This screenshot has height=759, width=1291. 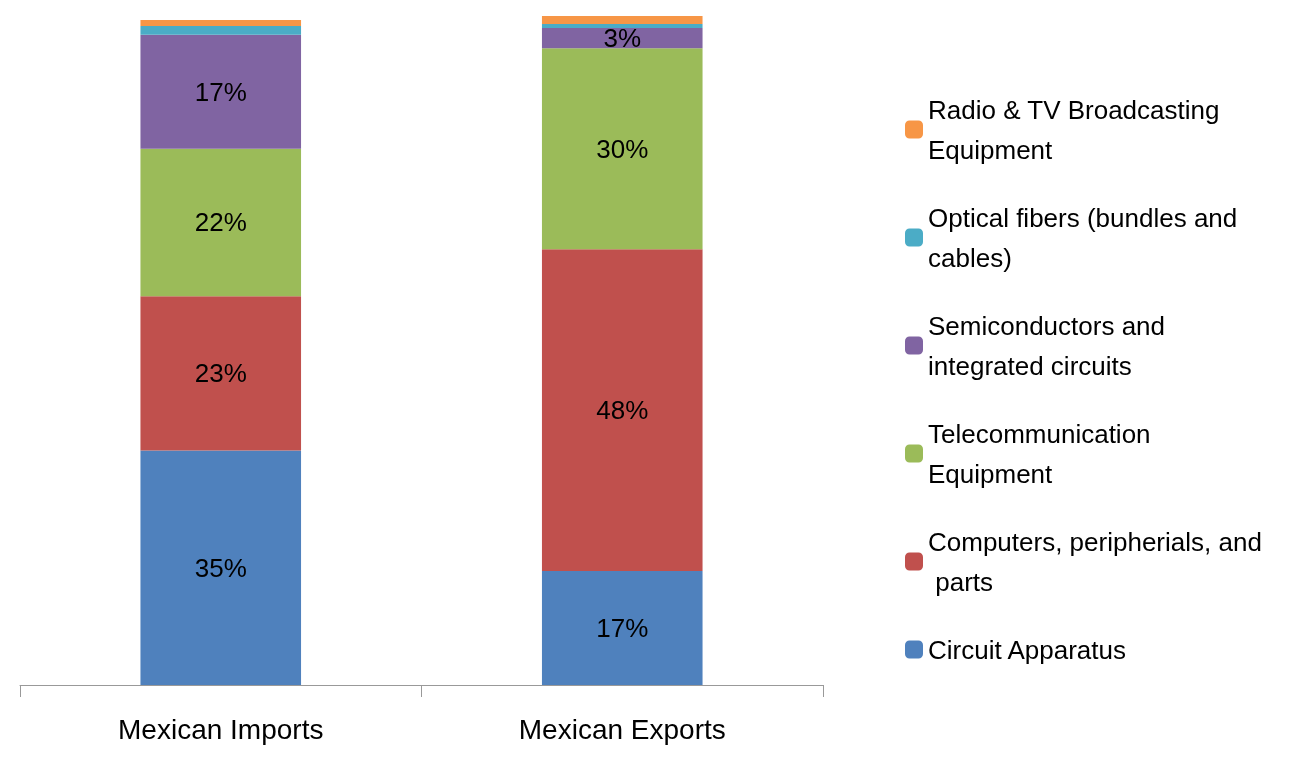 I want to click on data-label: 35%, so click(x=220, y=567).